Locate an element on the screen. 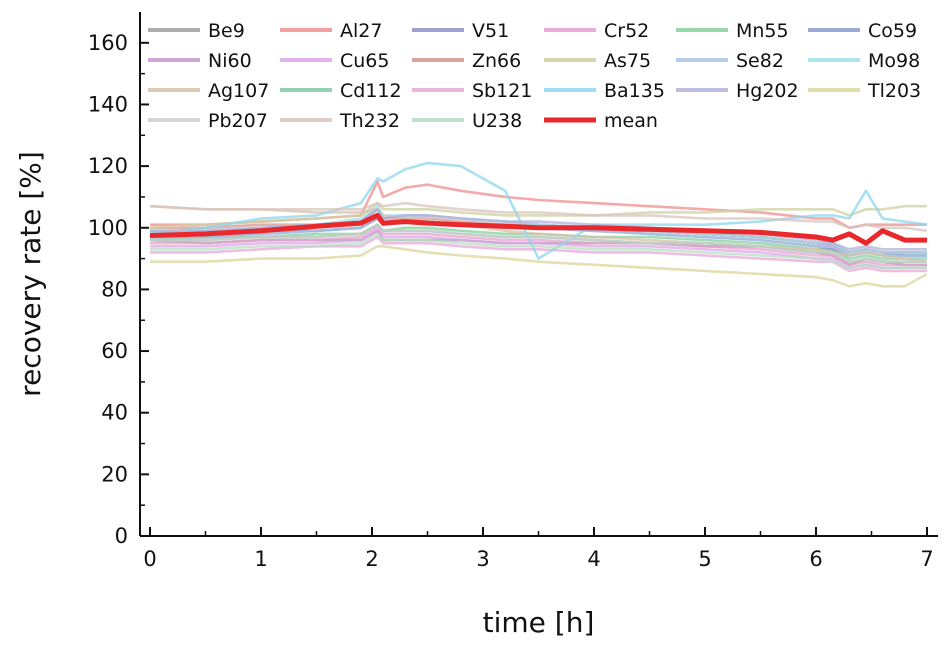 This screenshot has height=647, width=950. y-tick-label: 140 is located at coordinates (108, 104).